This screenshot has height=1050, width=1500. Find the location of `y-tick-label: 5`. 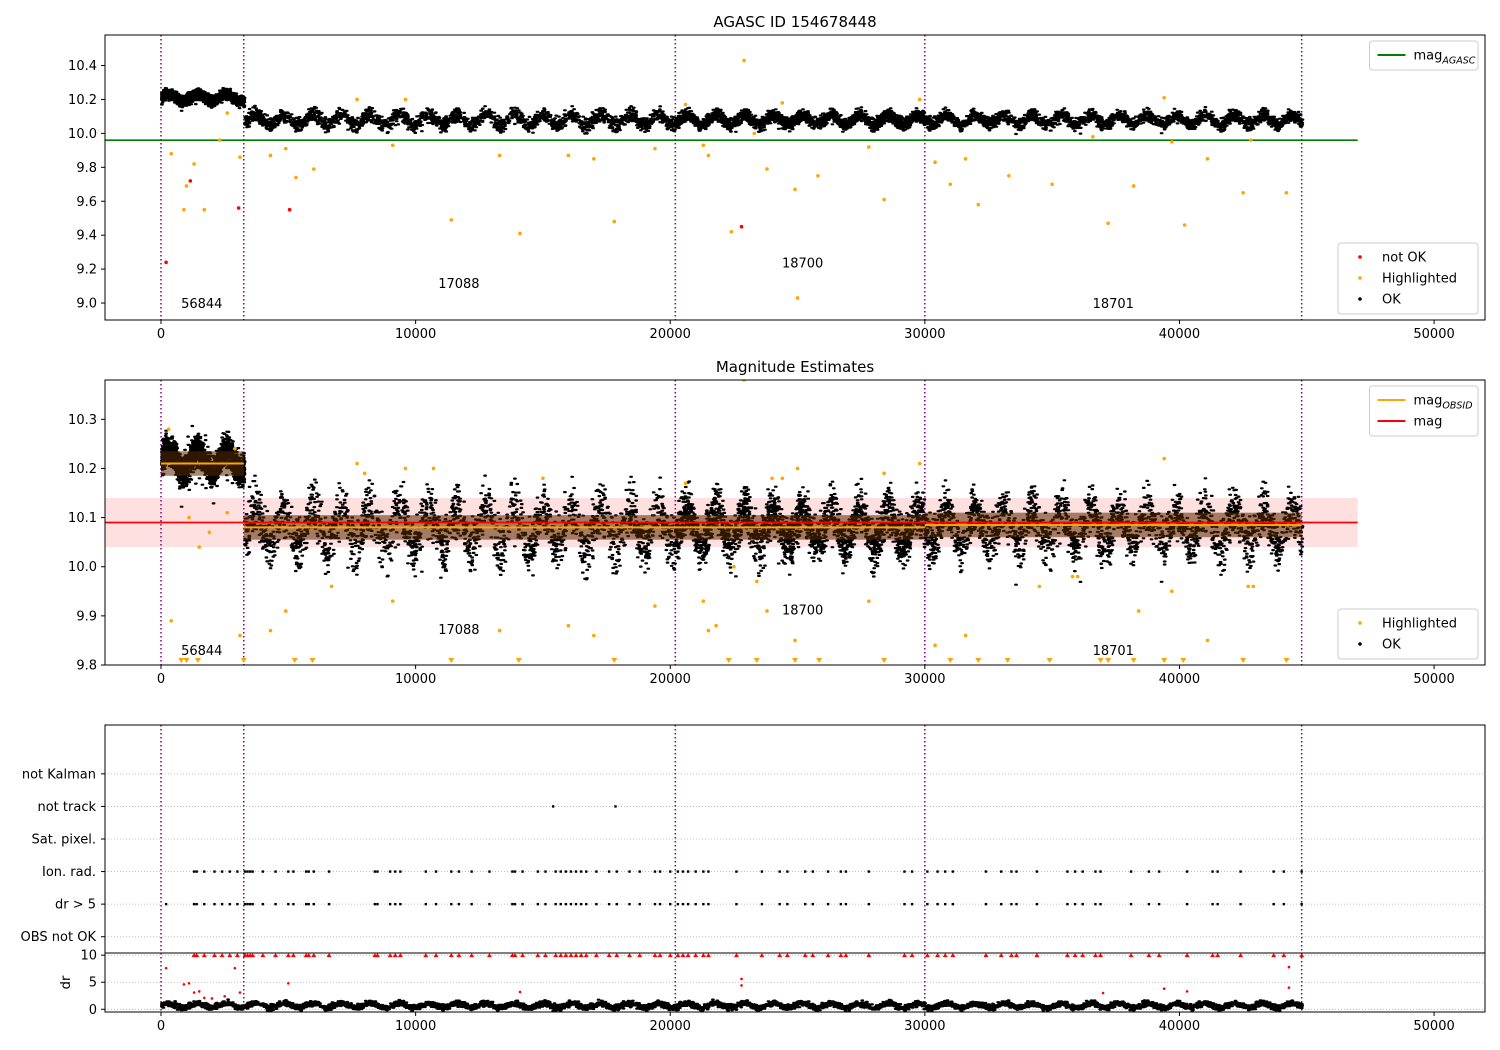

y-tick-label: 5 is located at coordinates (93, 983).